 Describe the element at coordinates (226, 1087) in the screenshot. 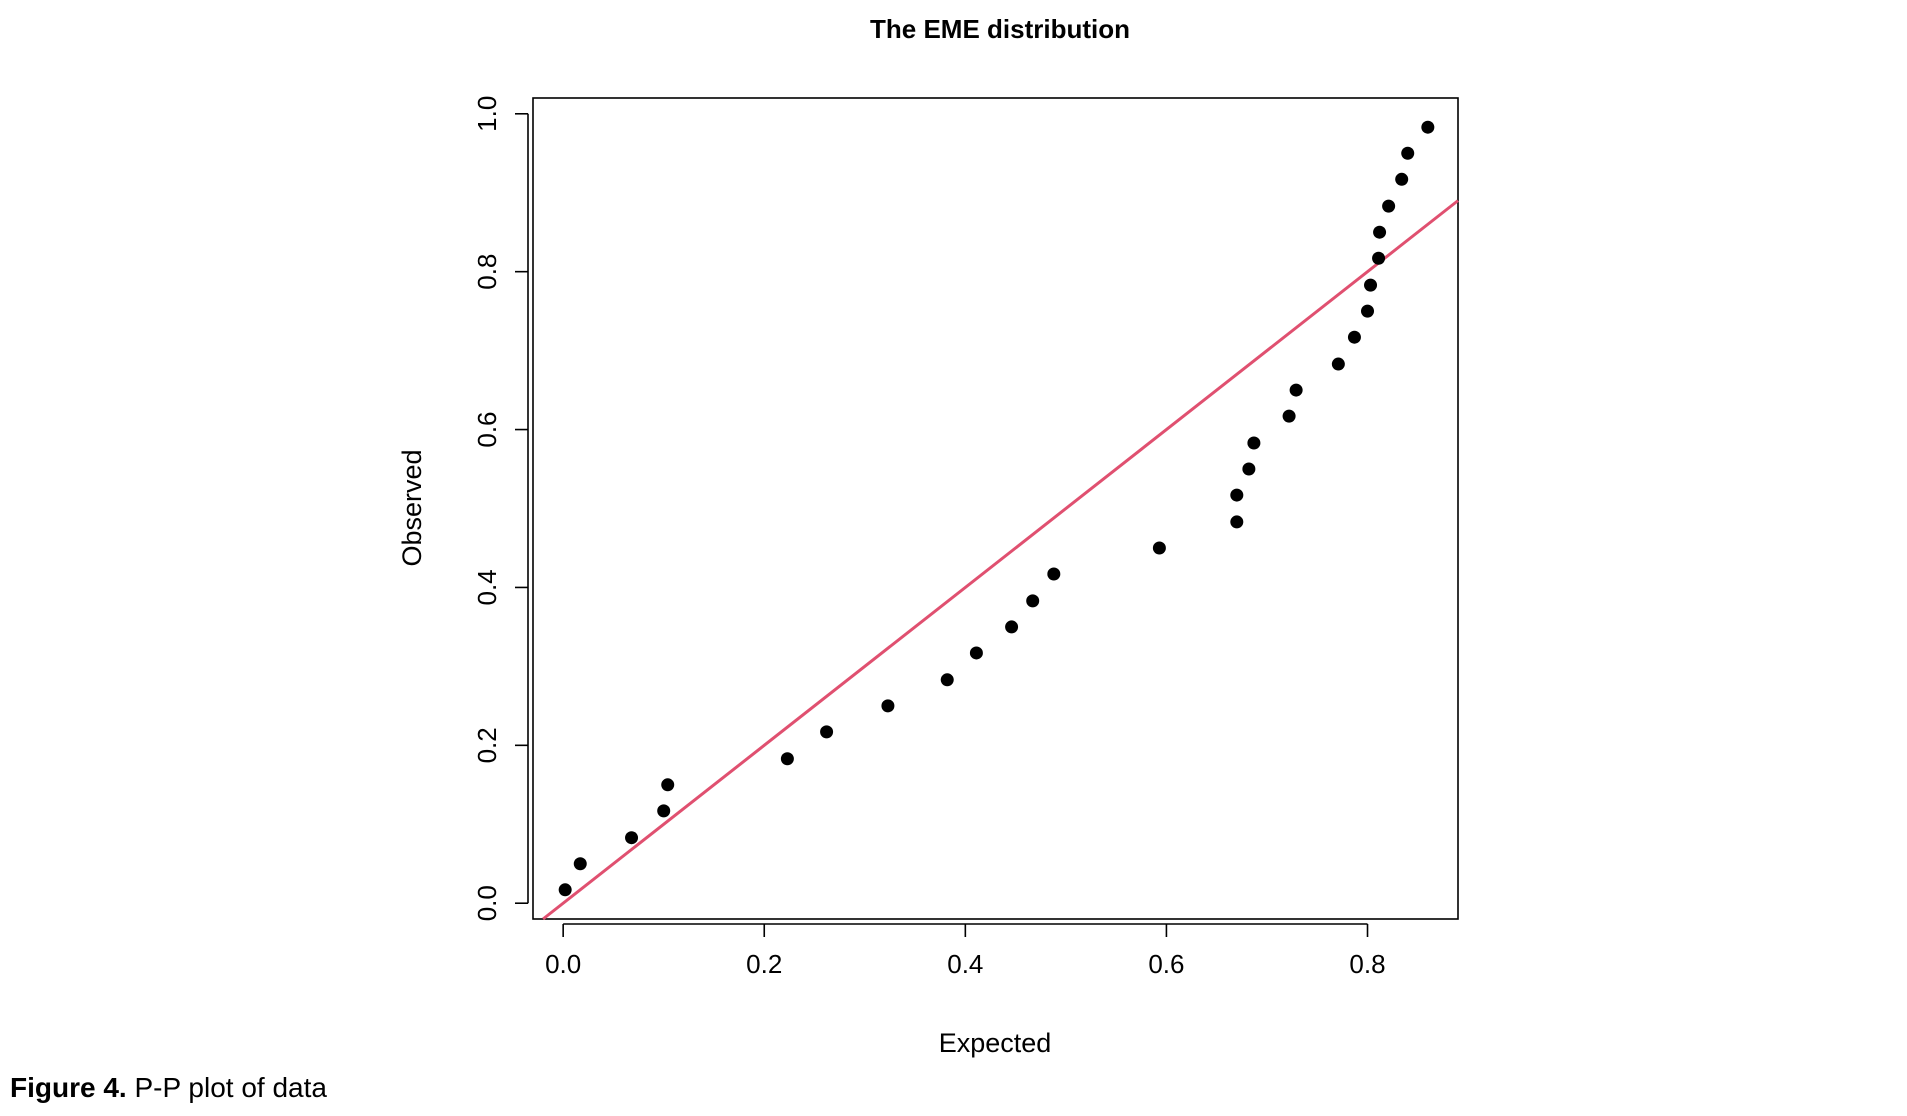

I see `caption-text: P-P plot of data` at that location.